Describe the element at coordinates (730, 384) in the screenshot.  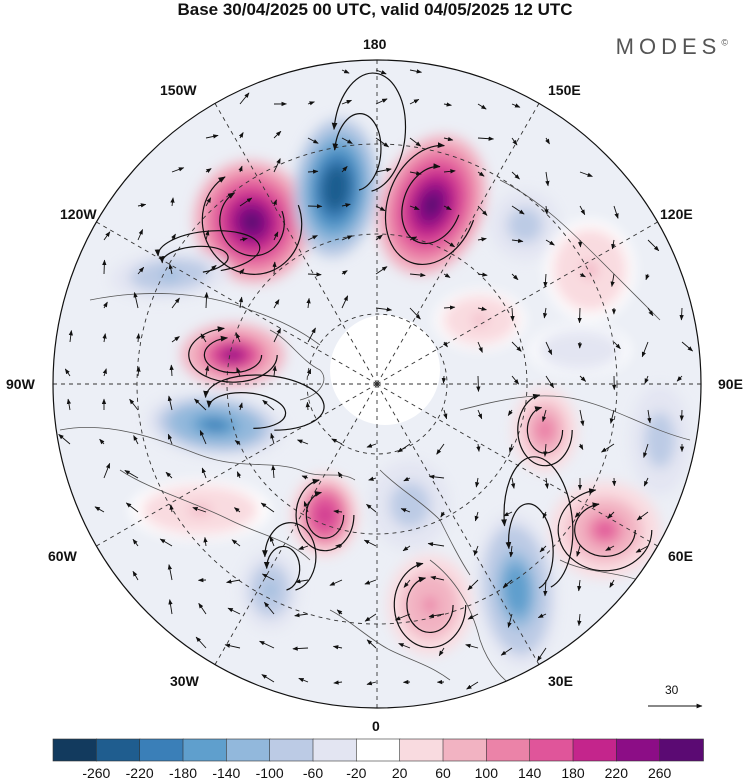
I see `lon-label-90e: 90E` at that location.